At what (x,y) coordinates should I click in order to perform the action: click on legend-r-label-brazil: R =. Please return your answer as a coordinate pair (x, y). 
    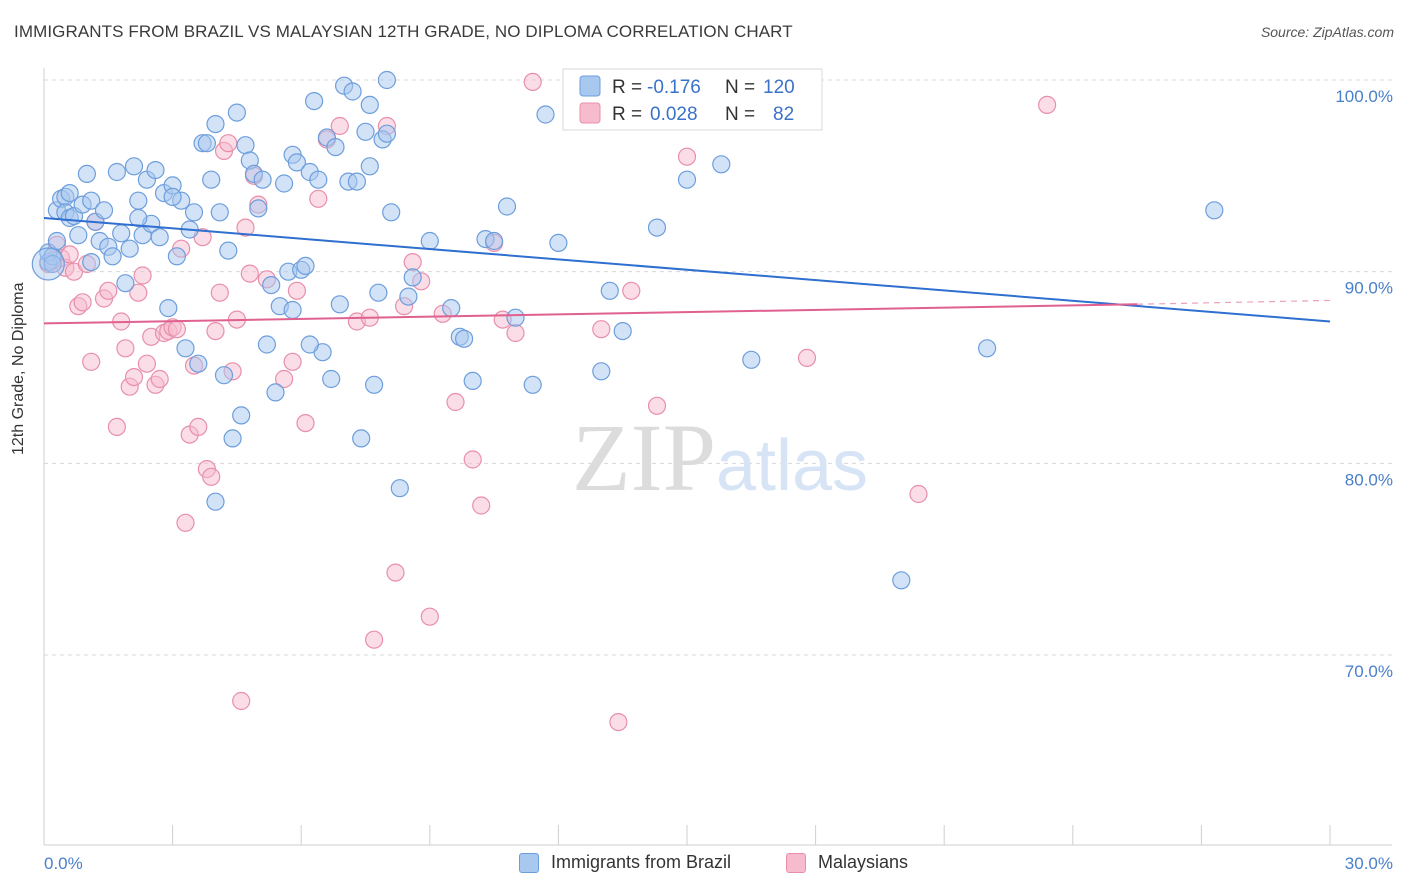
    Looking at the image, I should click on (627, 87).